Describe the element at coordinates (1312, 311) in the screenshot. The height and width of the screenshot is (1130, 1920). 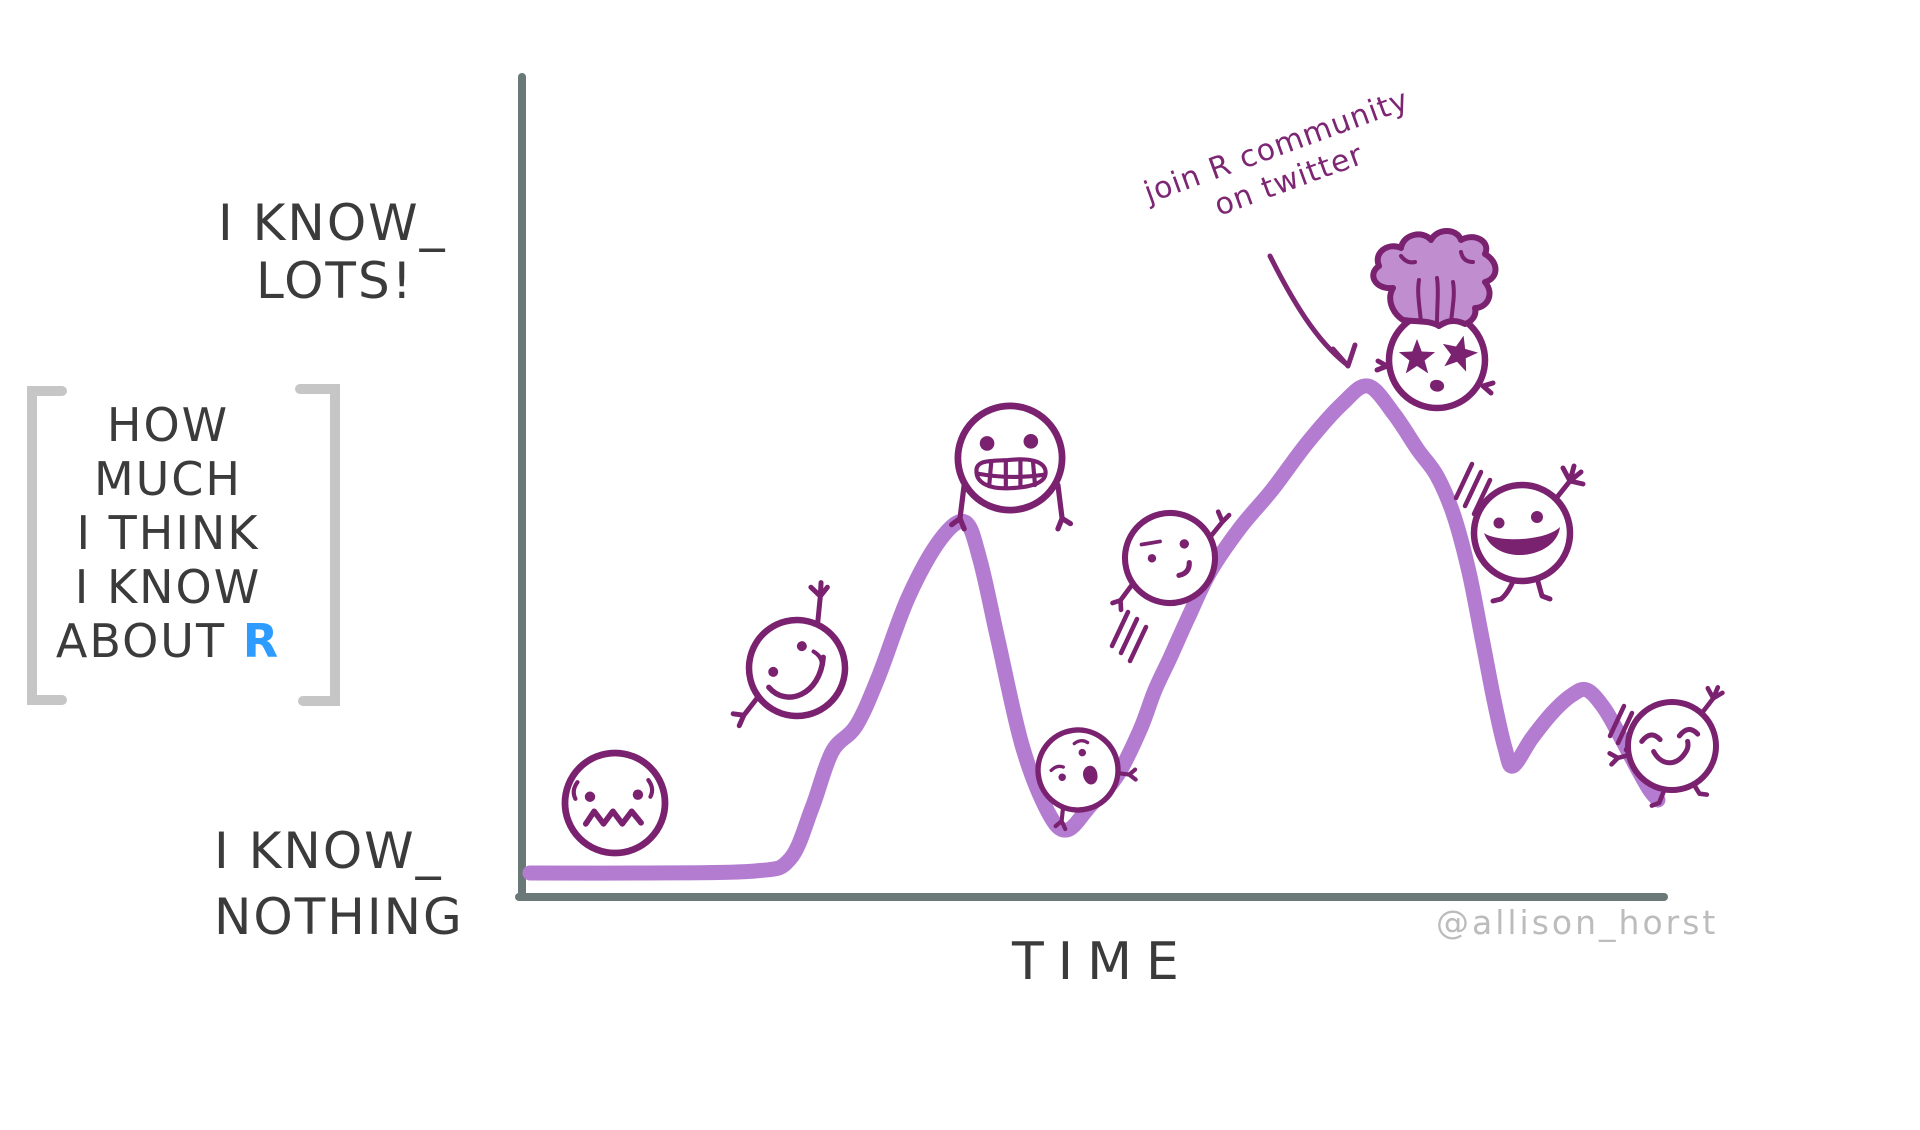
I see `annotation-arrow-icon` at that location.